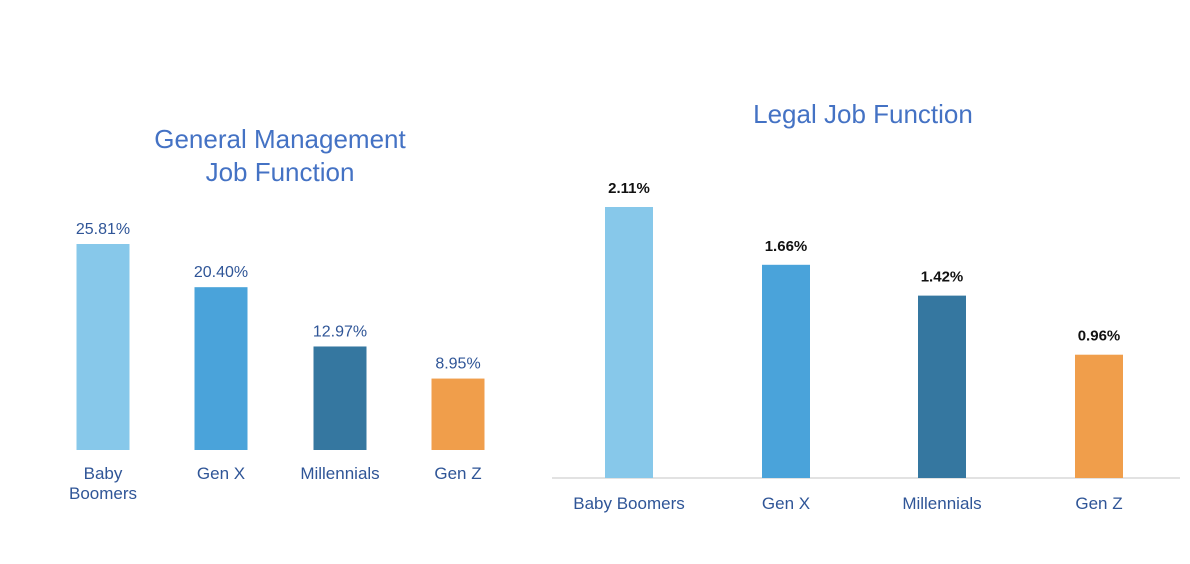  Describe the element at coordinates (941, 503) in the screenshot. I see `legal-category-label-2-line-1: Millennials` at that location.